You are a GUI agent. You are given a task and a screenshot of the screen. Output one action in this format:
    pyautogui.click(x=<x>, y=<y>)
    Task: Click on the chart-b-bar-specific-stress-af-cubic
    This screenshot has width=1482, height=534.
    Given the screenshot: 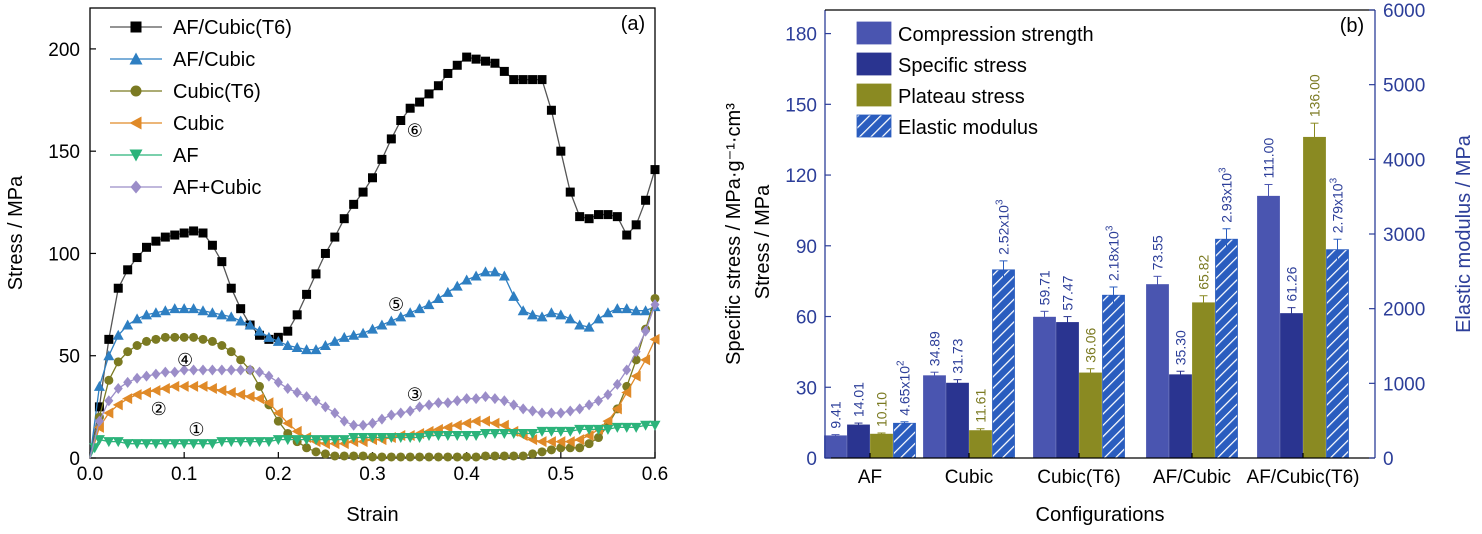 What is the action you would take?
    pyautogui.click(x=1180, y=416)
    